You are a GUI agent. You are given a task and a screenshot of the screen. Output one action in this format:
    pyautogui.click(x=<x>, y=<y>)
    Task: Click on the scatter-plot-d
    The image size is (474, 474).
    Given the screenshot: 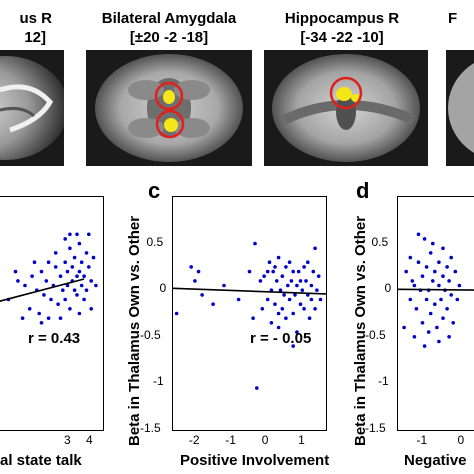 What is the action you would take?
    pyautogui.click(x=435, y=313)
    